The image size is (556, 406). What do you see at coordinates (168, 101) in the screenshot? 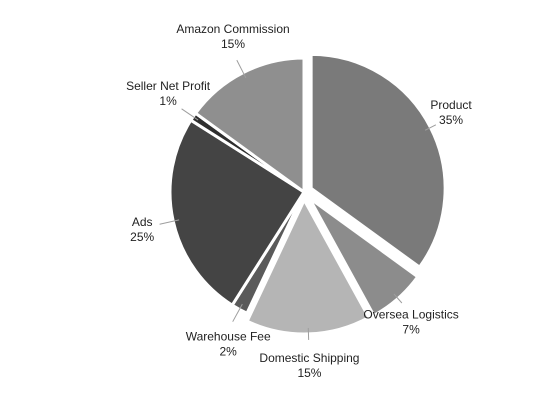
I see `slice-value-label: 1%` at bounding box center [168, 101].